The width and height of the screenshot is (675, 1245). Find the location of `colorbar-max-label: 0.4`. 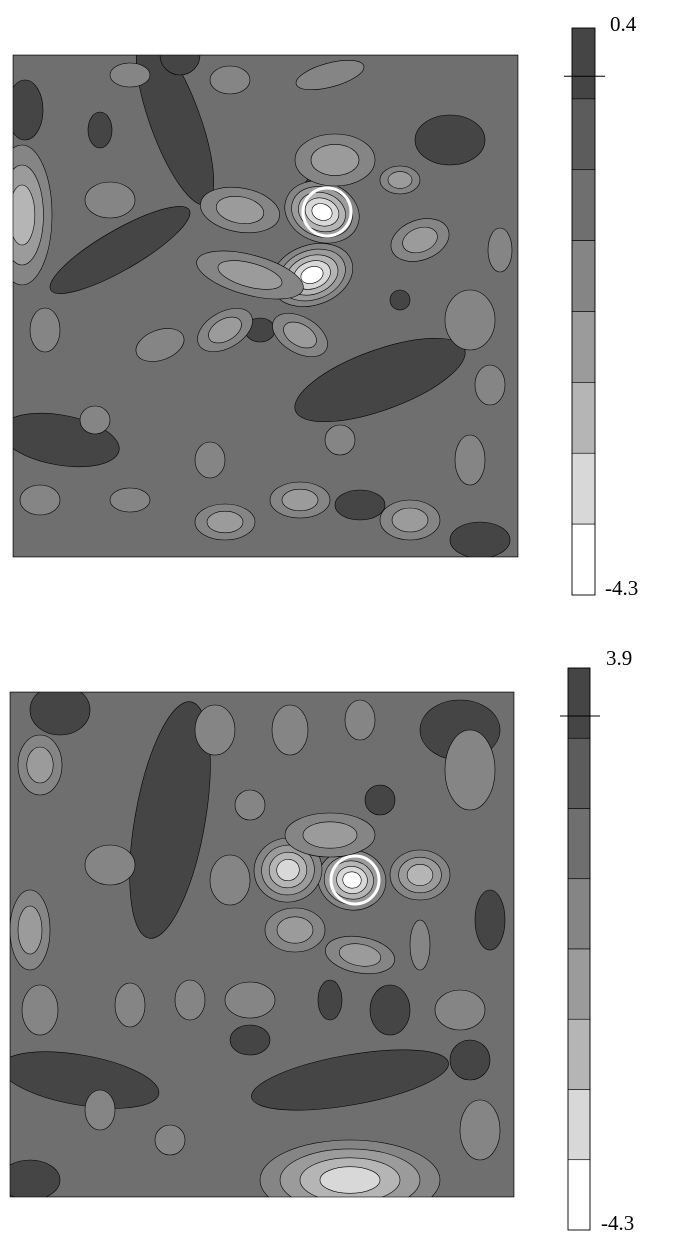

colorbar-max-label: 0.4 is located at coordinates (623, 24).